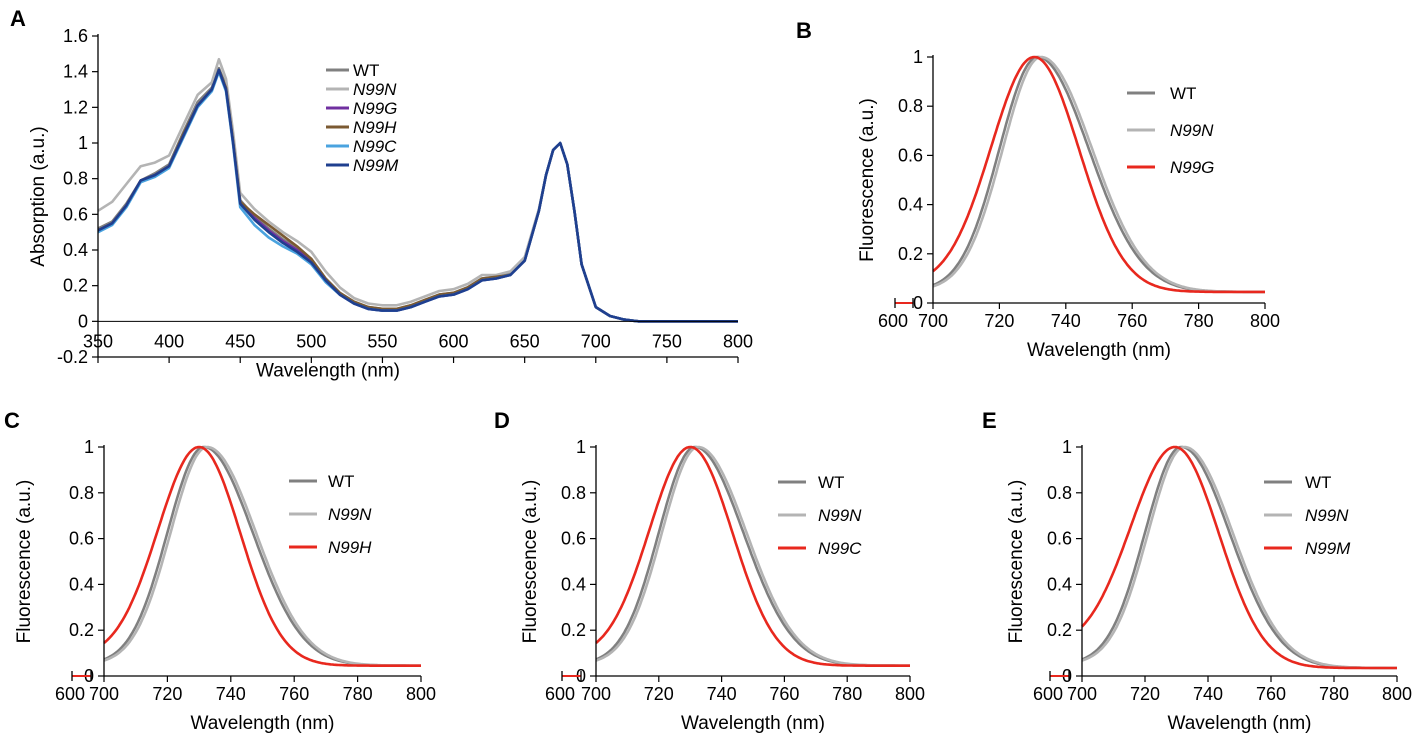 This screenshot has height=736, width=1417. I want to click on x-tick-label: 600, so click(454, 341).